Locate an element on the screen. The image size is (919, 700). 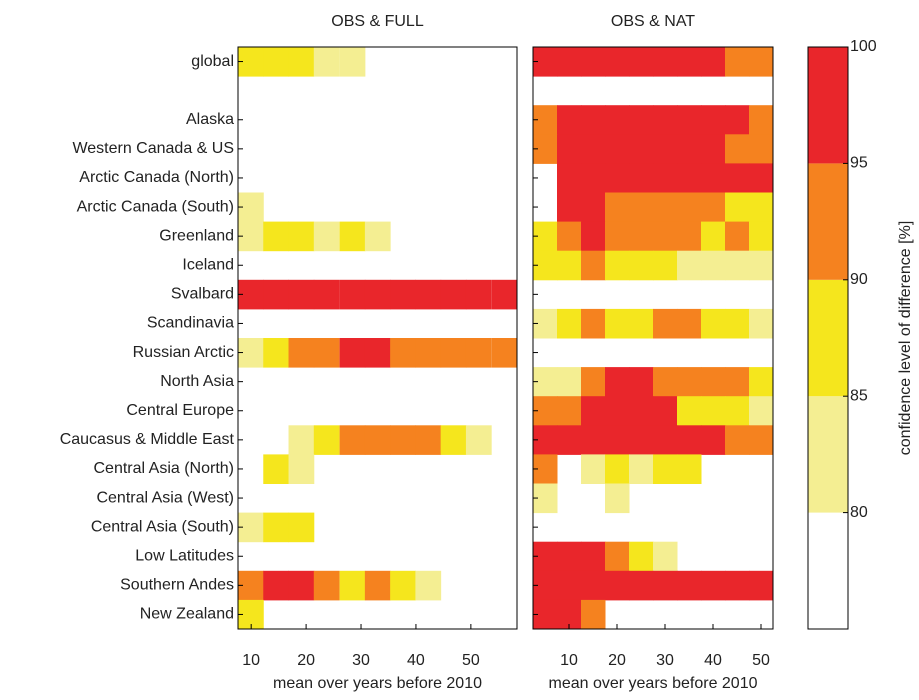
y-tick-label: Svalbard is located at coordinates (202, 294).